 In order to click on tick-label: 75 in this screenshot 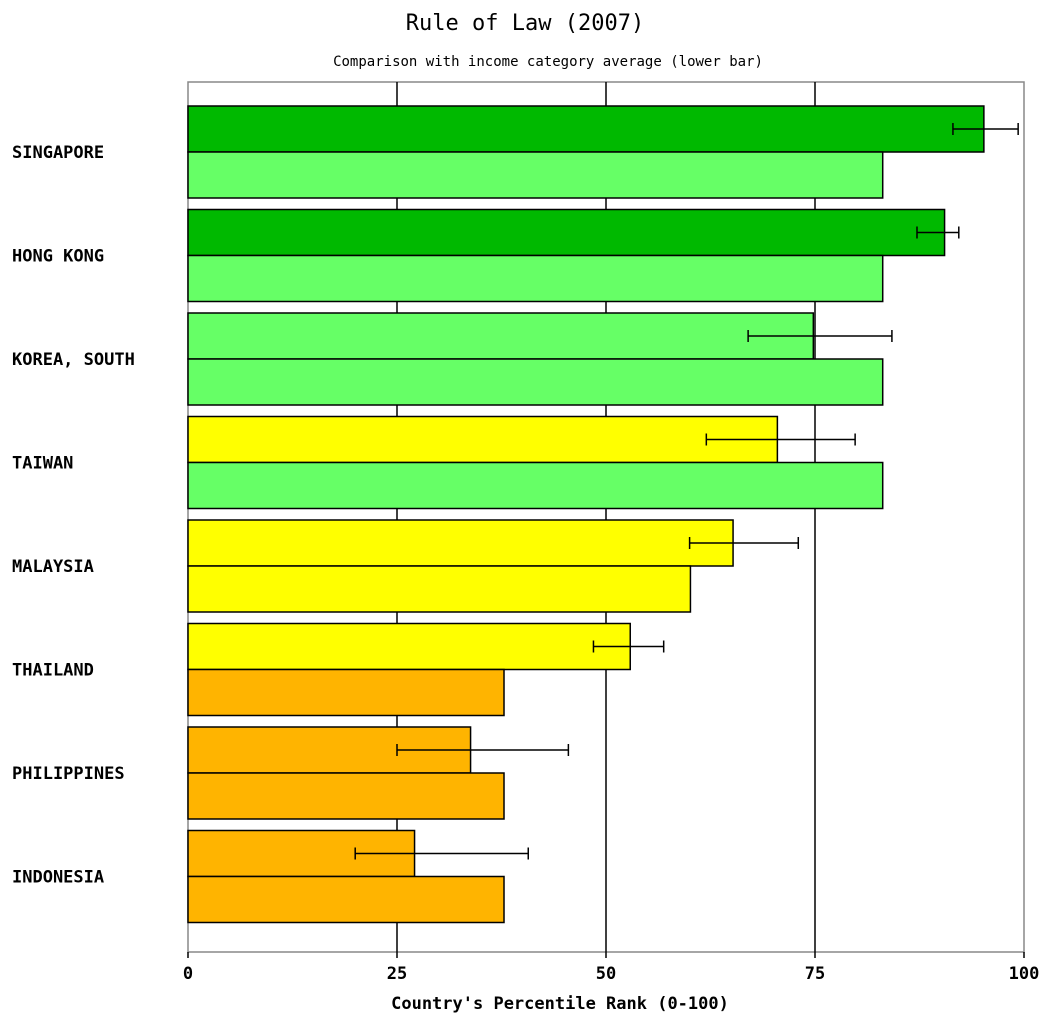, I will do `click(815, 974)`.